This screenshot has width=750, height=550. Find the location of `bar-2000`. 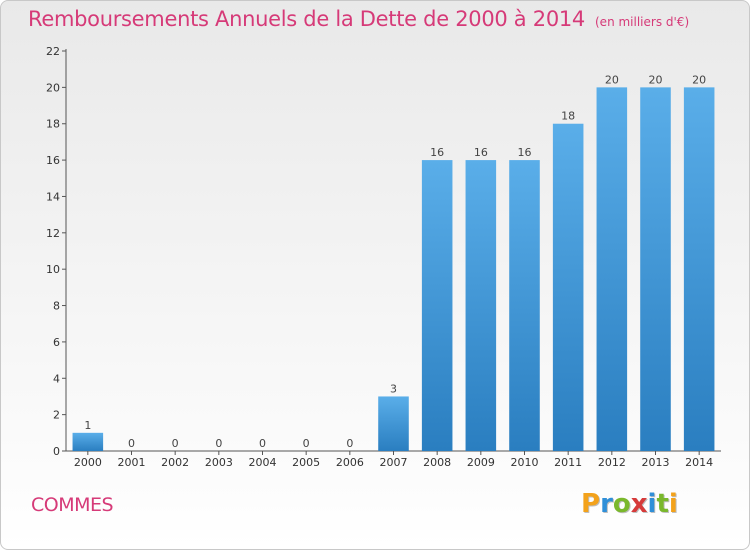

bar-2000 is located at coordinates (88, 441).